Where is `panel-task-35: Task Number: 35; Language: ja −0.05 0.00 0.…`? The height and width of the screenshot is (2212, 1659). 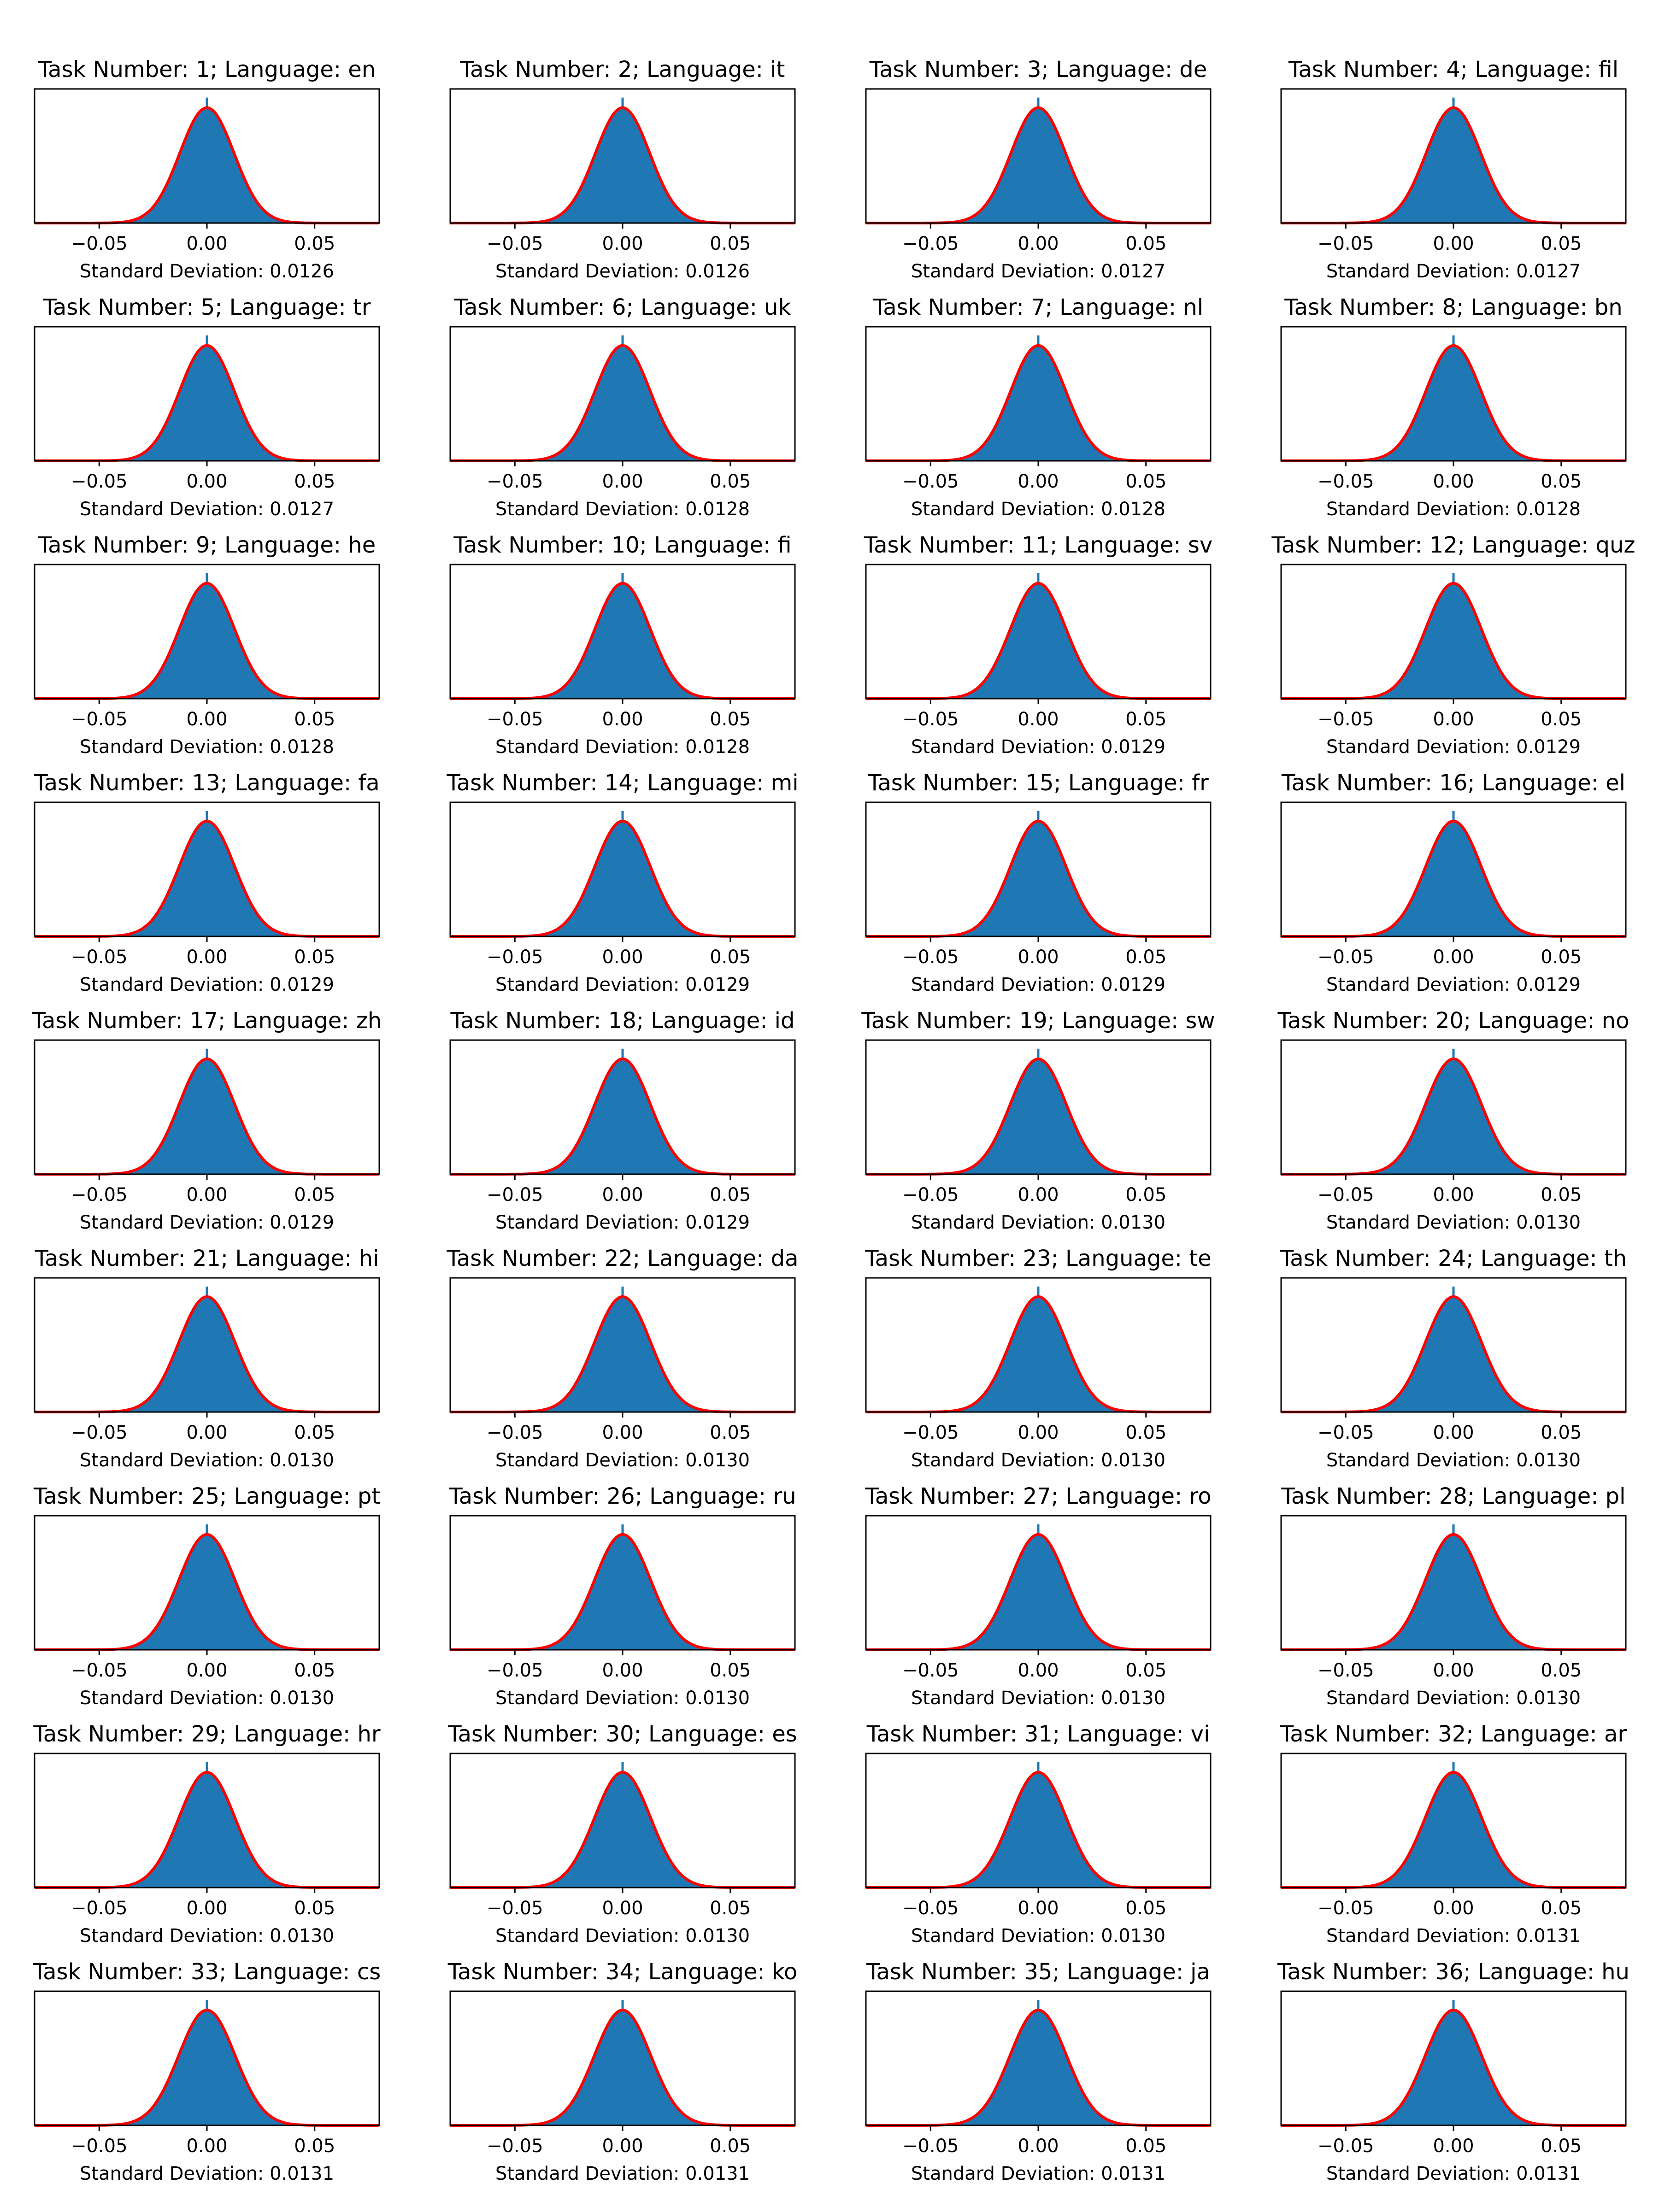
panel-task-35: Task Number: 35; Language: ja −0.05 0.00 0.… is located at coordinates (1038, 2071).